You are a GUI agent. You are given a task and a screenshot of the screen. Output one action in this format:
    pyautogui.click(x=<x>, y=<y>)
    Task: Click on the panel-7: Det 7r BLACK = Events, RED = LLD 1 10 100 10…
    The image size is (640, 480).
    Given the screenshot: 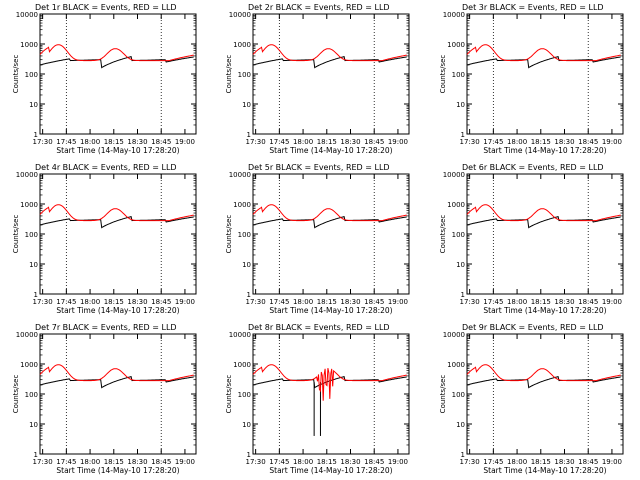 What is the action you would take?
    pyautogui.click(x=104, y=399)
    